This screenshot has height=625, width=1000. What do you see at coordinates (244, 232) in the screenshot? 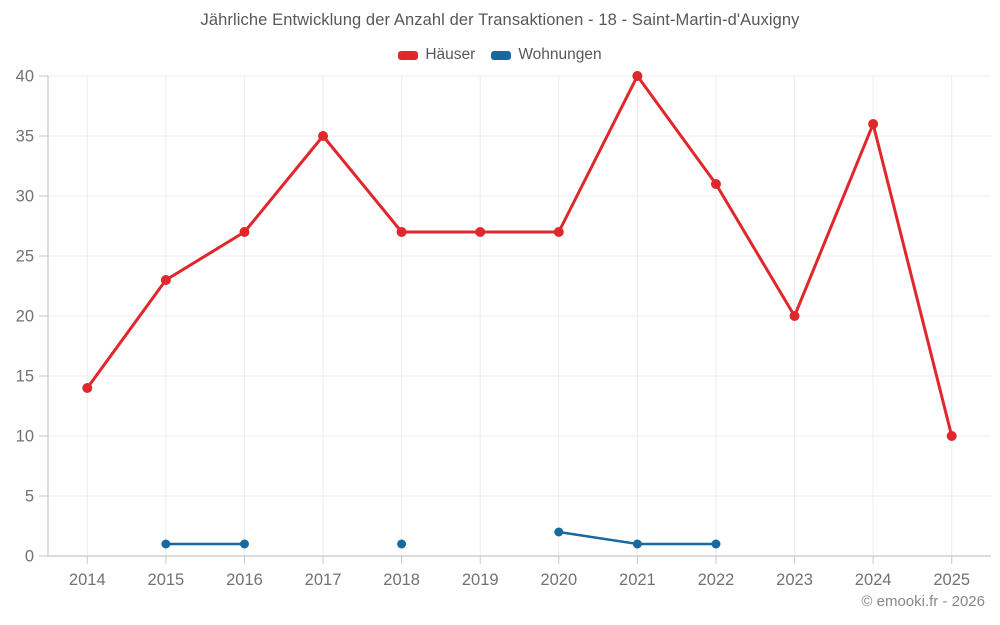
I see `point-haeuser-2016` at bounding box center [244, 232].